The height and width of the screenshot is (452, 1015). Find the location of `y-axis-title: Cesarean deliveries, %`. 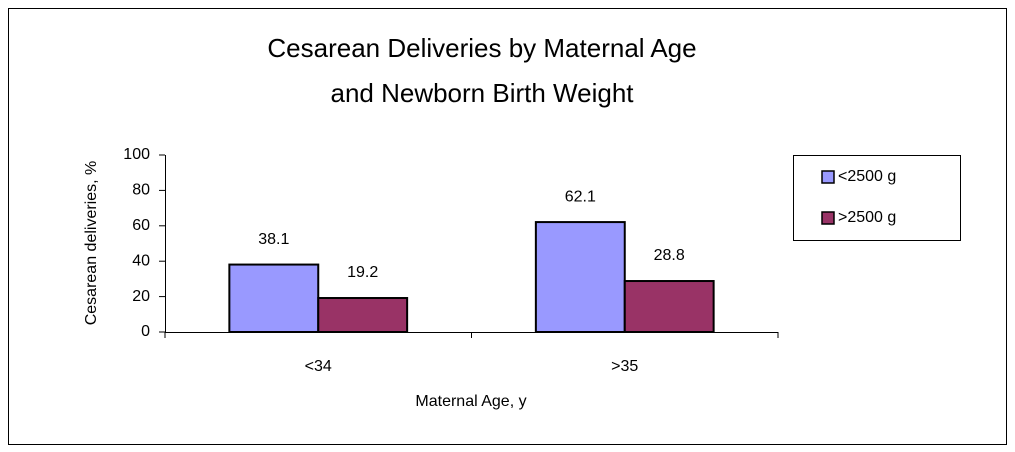

y-axis-title: Cesarean deliveries, % is located at coordinates (91, 243).